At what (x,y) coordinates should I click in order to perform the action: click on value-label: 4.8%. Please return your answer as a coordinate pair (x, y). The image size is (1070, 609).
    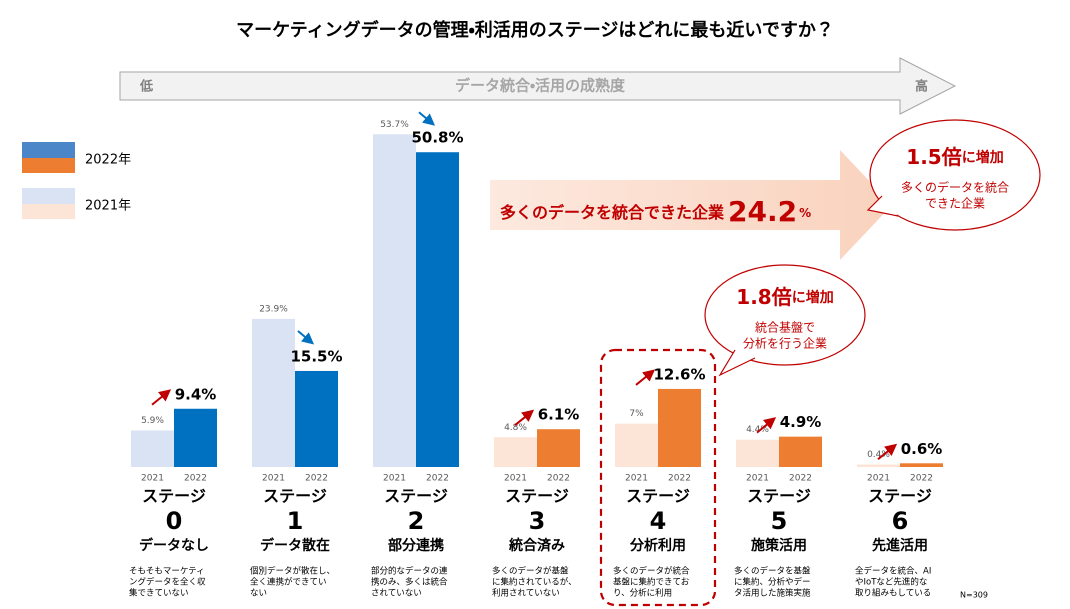
    Looking at the image, I should click on (515, 428).